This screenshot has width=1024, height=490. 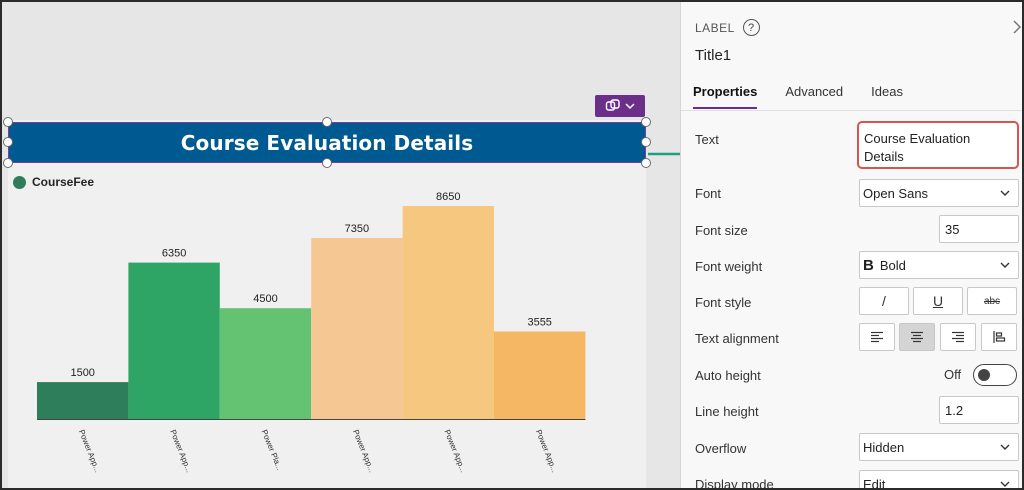 What do you see at coordinates (715, 27) in the screenshot?
I see `control-type-label: LABEL` at bounding box center [715, 27].